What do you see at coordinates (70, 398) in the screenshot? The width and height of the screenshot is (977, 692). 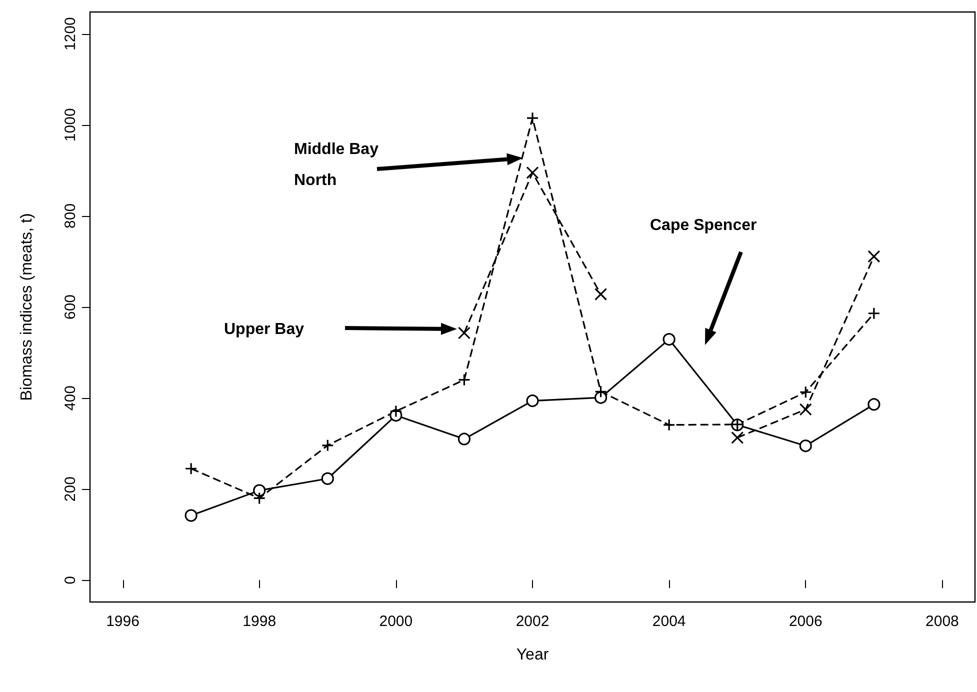 I see `y-tick-label: 400` at bounding box center [70, 398].